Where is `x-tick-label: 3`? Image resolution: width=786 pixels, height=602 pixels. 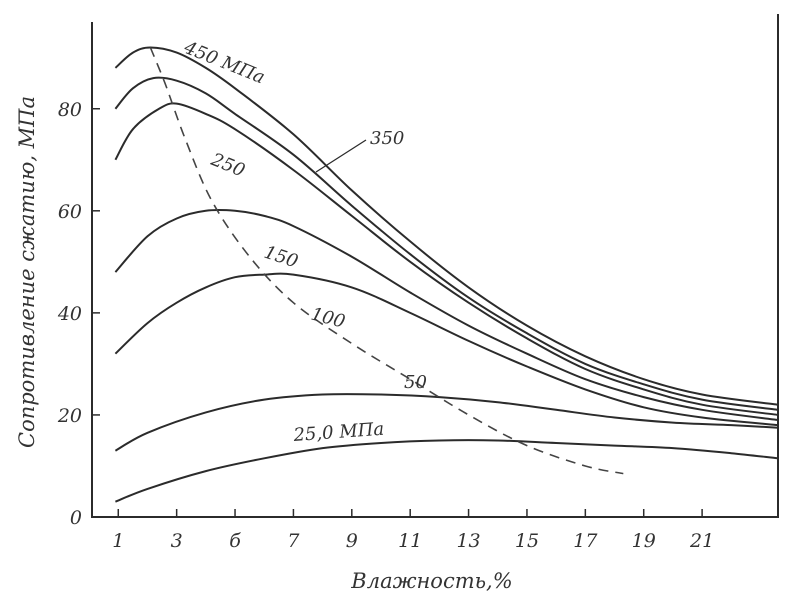
x-tick-label: 3 is located at coordinates (177, 541).